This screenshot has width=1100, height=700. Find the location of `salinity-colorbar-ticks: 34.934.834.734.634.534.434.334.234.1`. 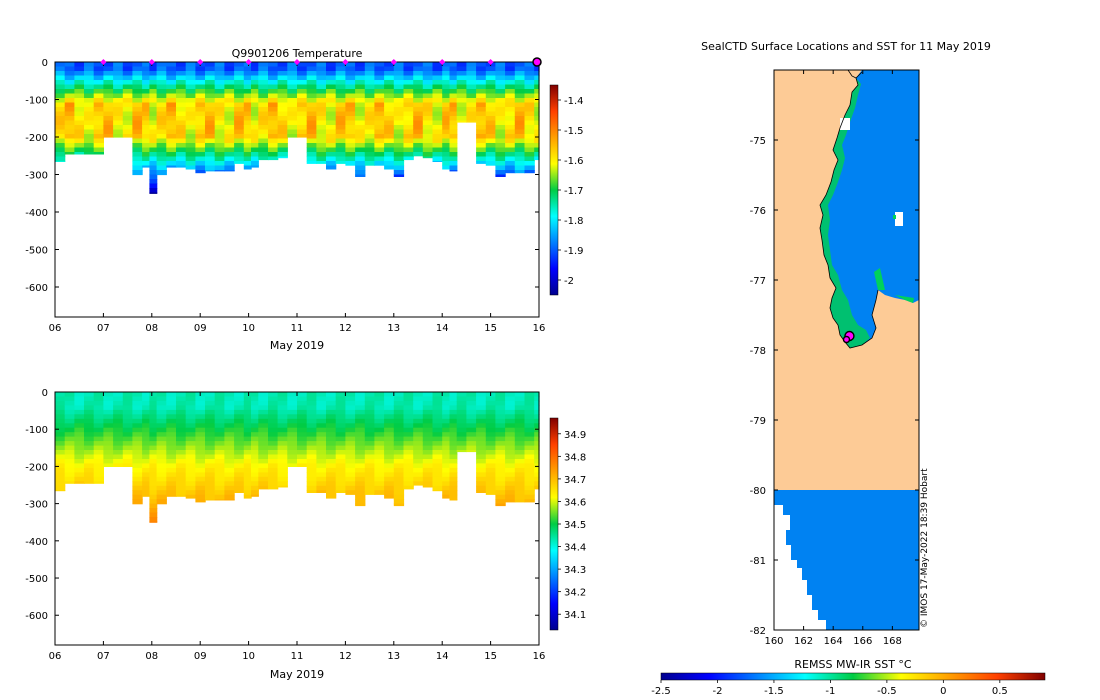

salinity-colorbar-ticks: 34.934.834.734.634.534.434.334.234.1 is located at coordinates (572, 525).